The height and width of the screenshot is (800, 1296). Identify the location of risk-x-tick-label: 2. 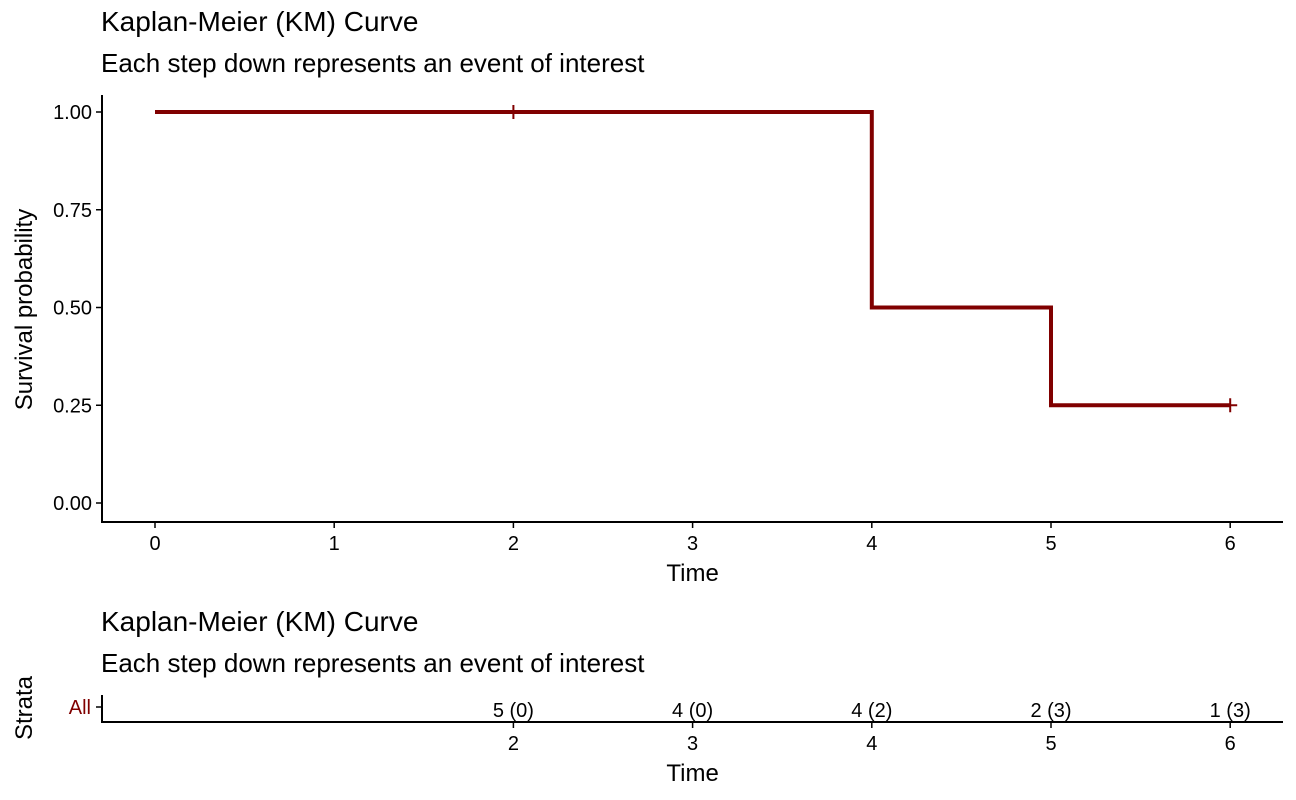
(513, 744).